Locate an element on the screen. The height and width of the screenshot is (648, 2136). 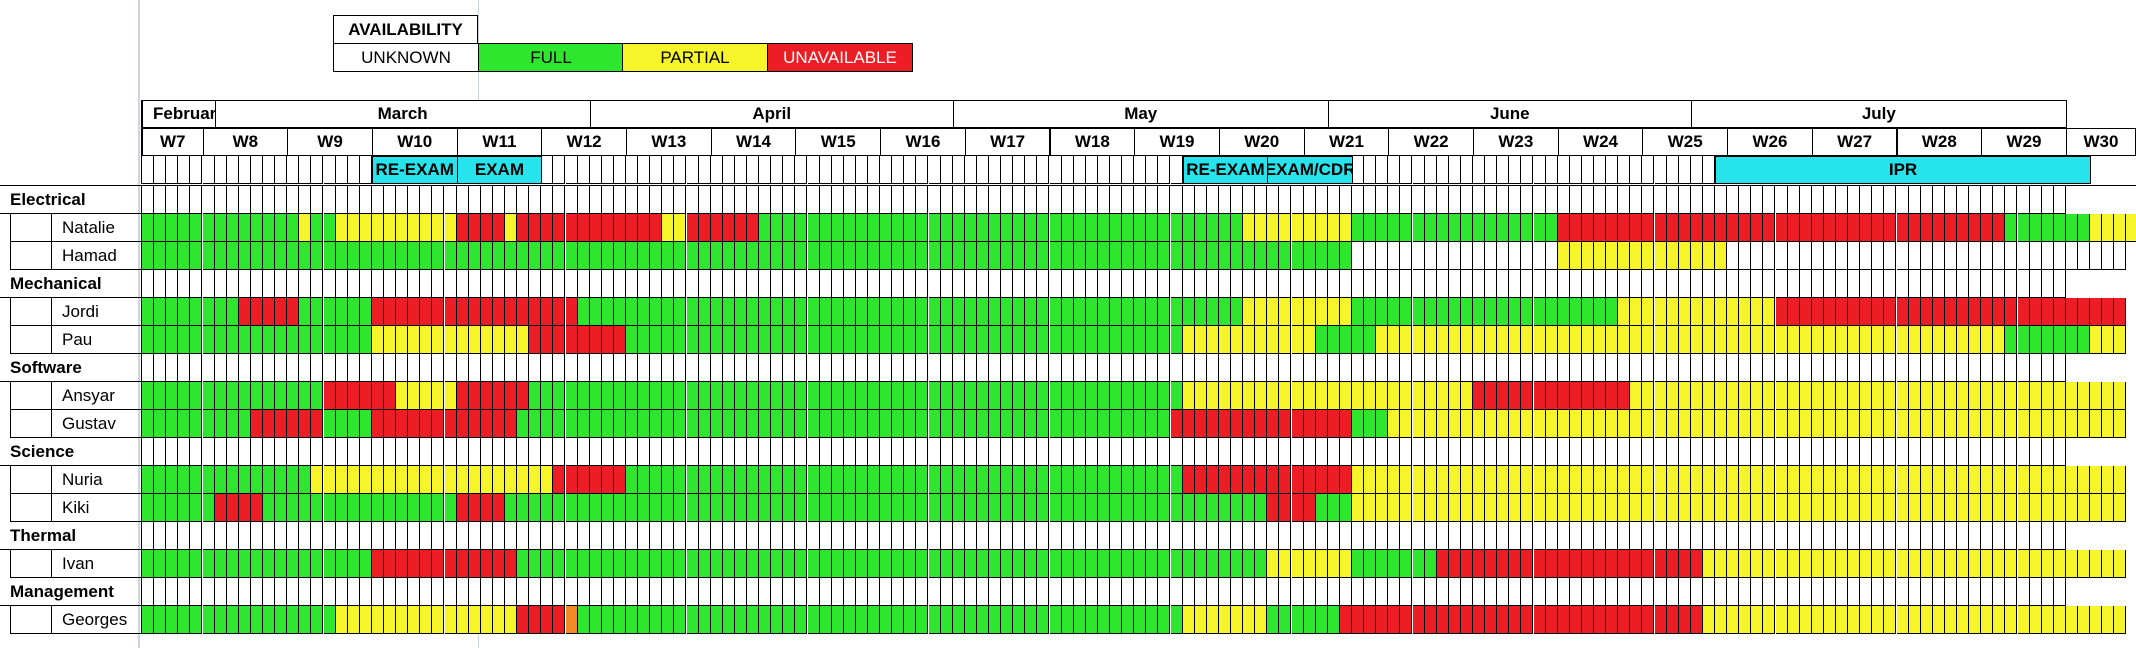
week-header: W16 is located at coordinates (923, 142).